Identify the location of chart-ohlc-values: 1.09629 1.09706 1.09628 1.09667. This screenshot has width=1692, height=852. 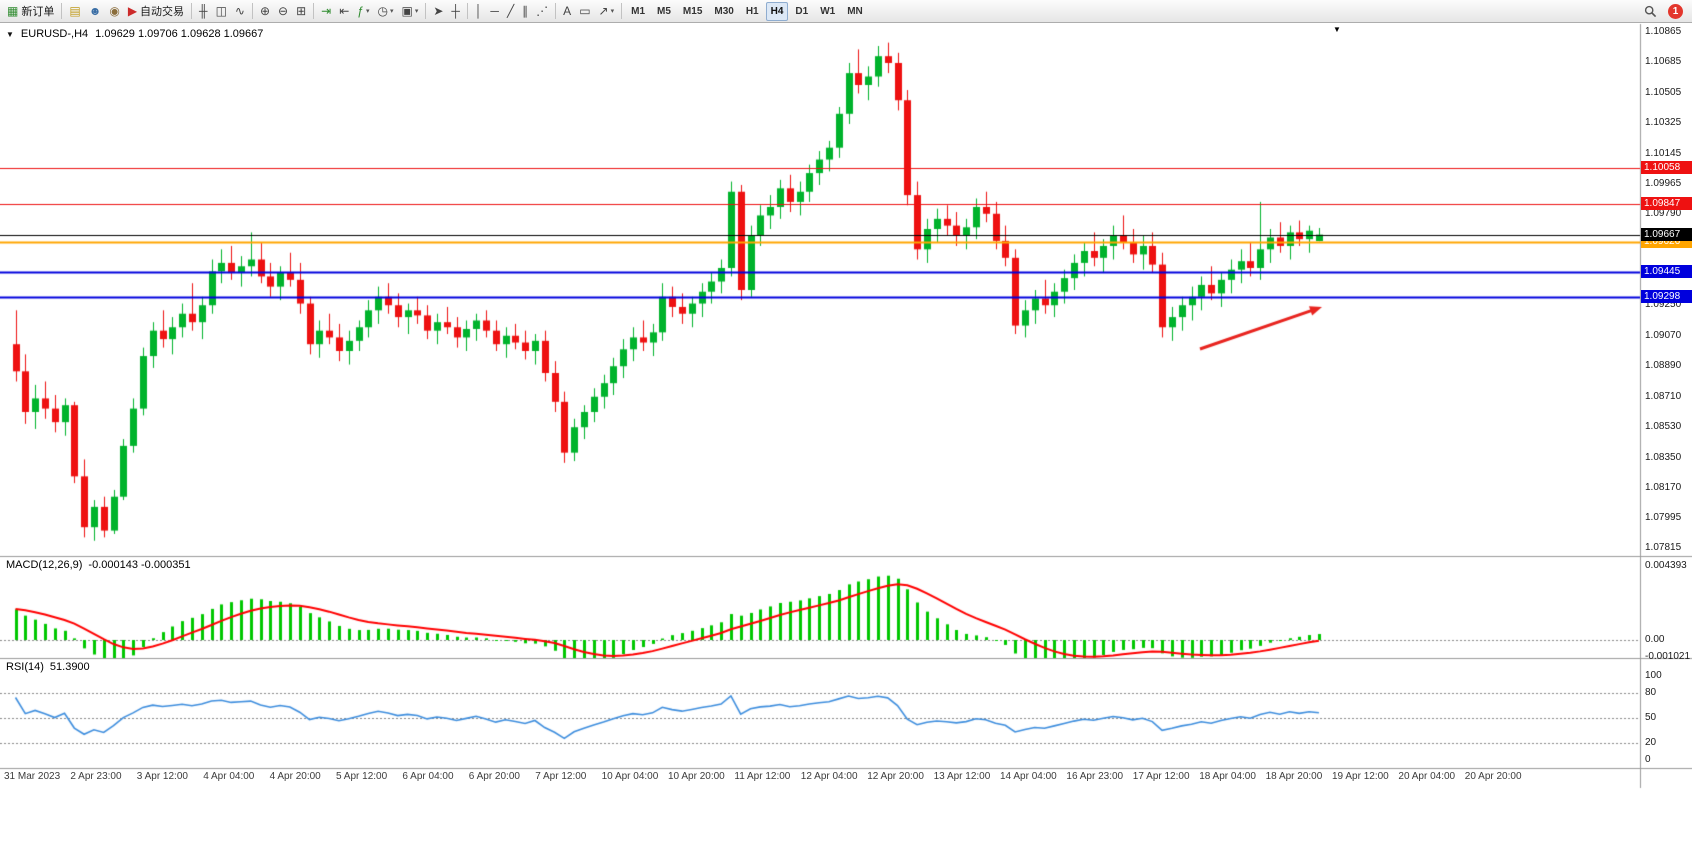
(179, 34).